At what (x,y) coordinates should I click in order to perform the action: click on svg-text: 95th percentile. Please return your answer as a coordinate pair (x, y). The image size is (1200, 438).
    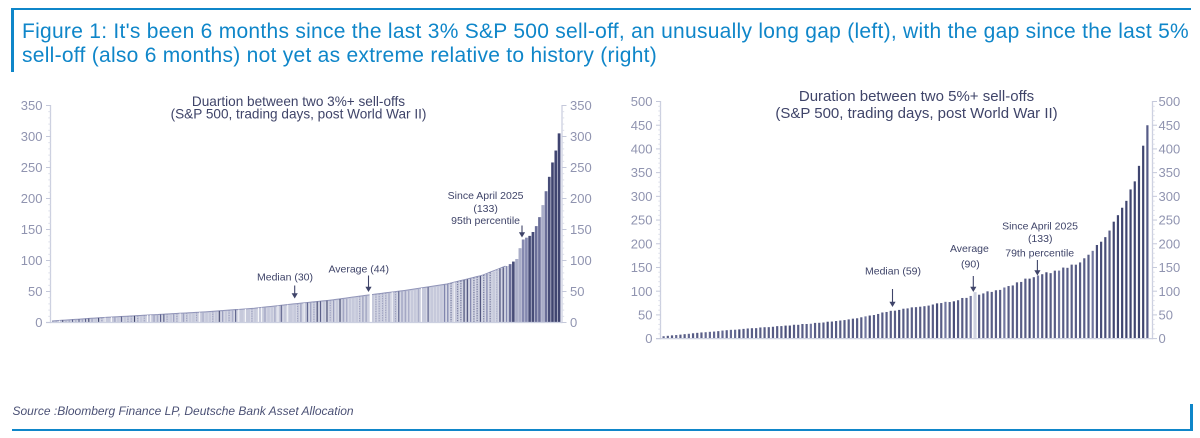
    Looking at the image, I should click on (485, 221).